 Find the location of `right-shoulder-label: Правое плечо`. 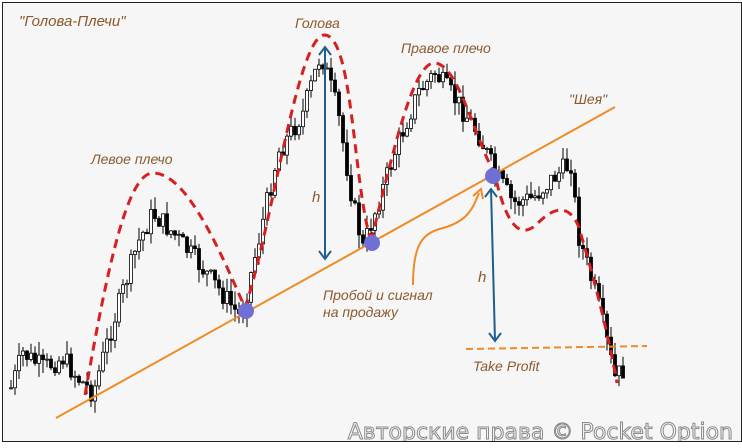

right-shoulder-label: Правое плечо is located at coordinates (446, 48).